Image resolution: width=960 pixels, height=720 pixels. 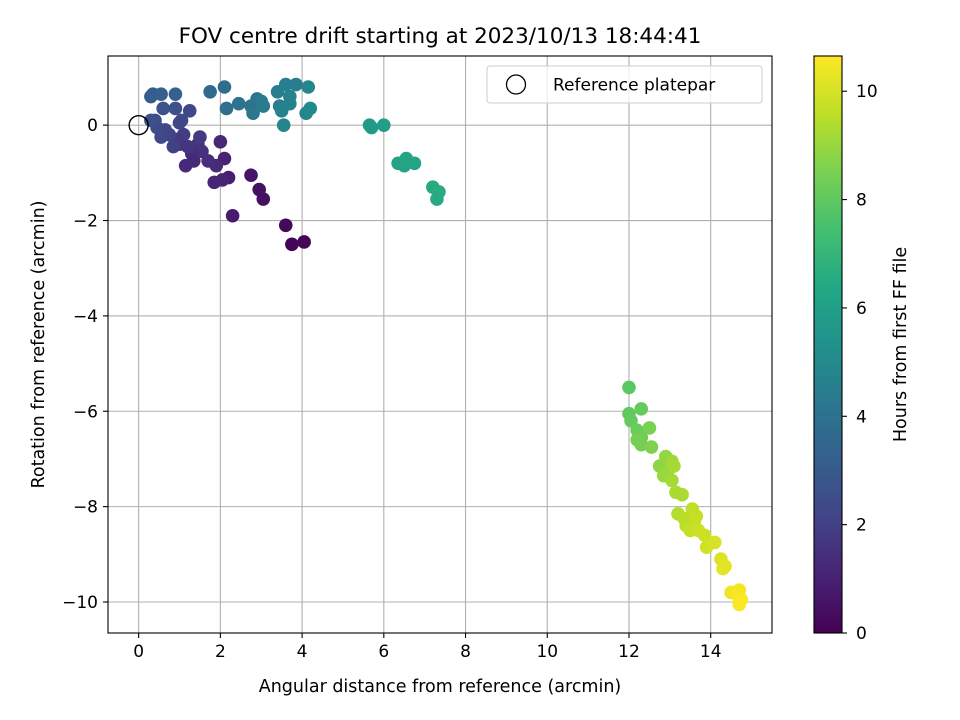 I want to click on y-axis-title: Rotation from reference (arcmin), so click(x=39, y=345).